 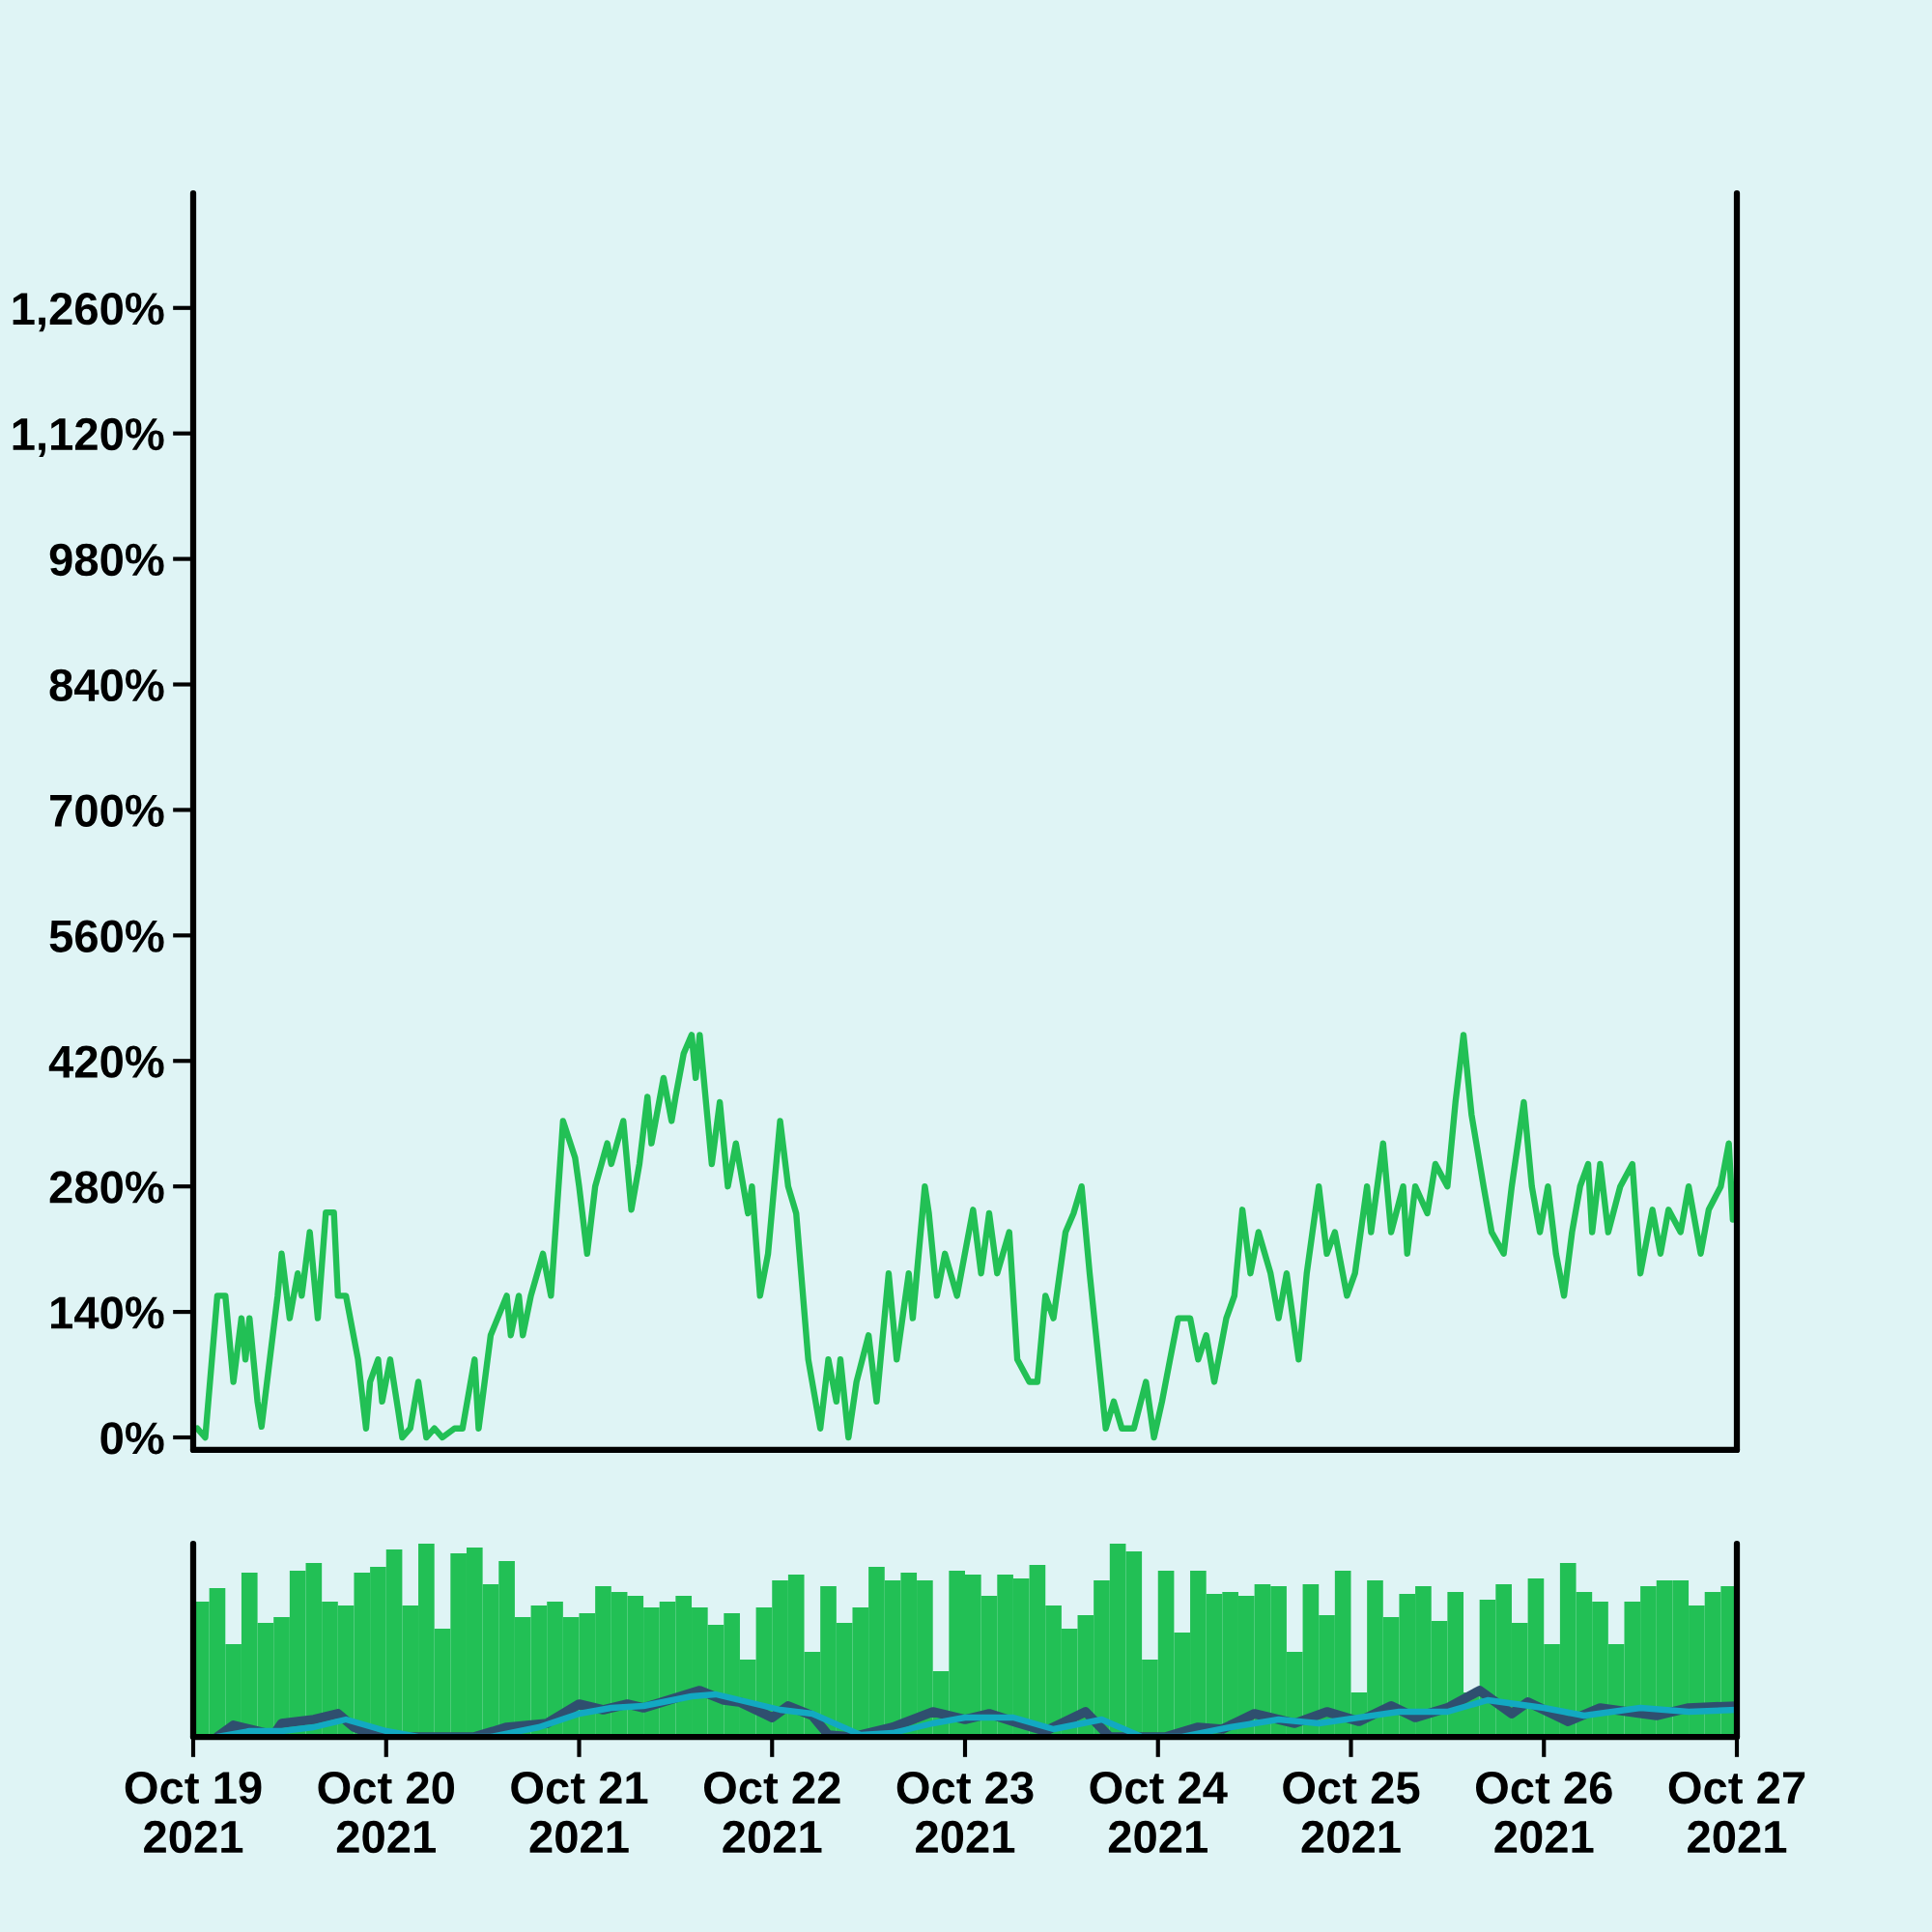 I want to click on x-tick-label: Oct 26 2021, so click(x=1544, y=1812).